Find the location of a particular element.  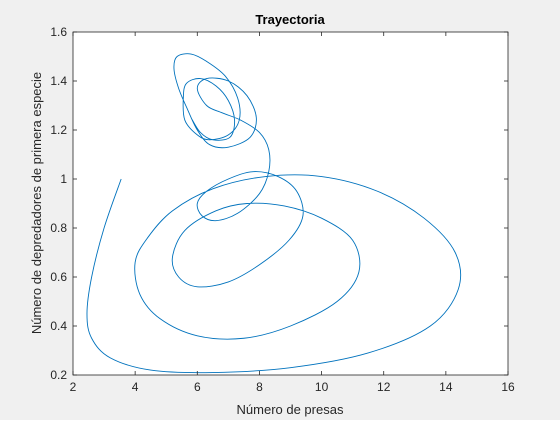

y-tick-label: 1.2 is located at coordinates (58, 130).